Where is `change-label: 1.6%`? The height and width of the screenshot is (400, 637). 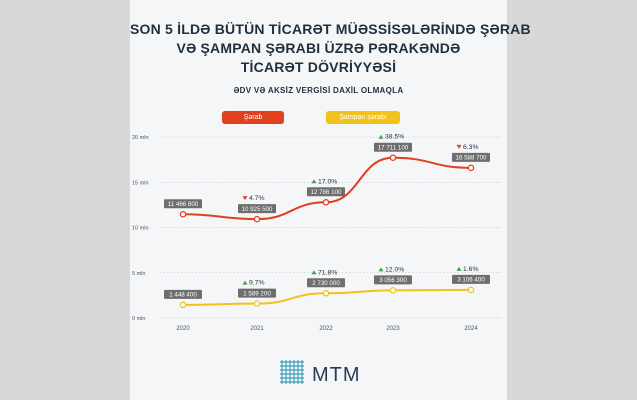
change-label: 1.6% is located at coordinates (471, 269).